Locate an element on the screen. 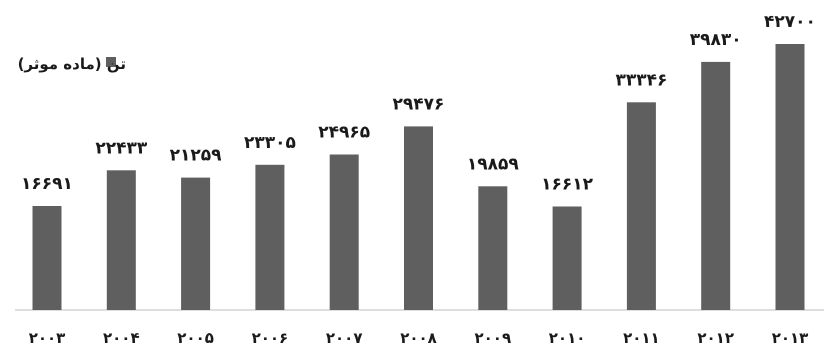  x-tick-label-2010: ۲۰۱۰ is located at coordinates (567, 338).